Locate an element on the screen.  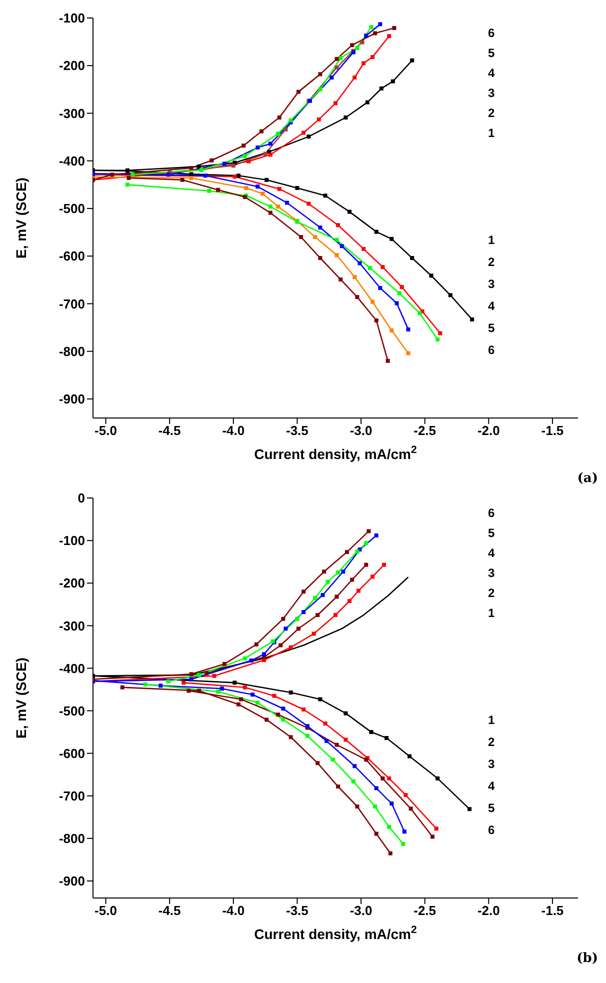
text: (a) is located at coordinates (587, 478).